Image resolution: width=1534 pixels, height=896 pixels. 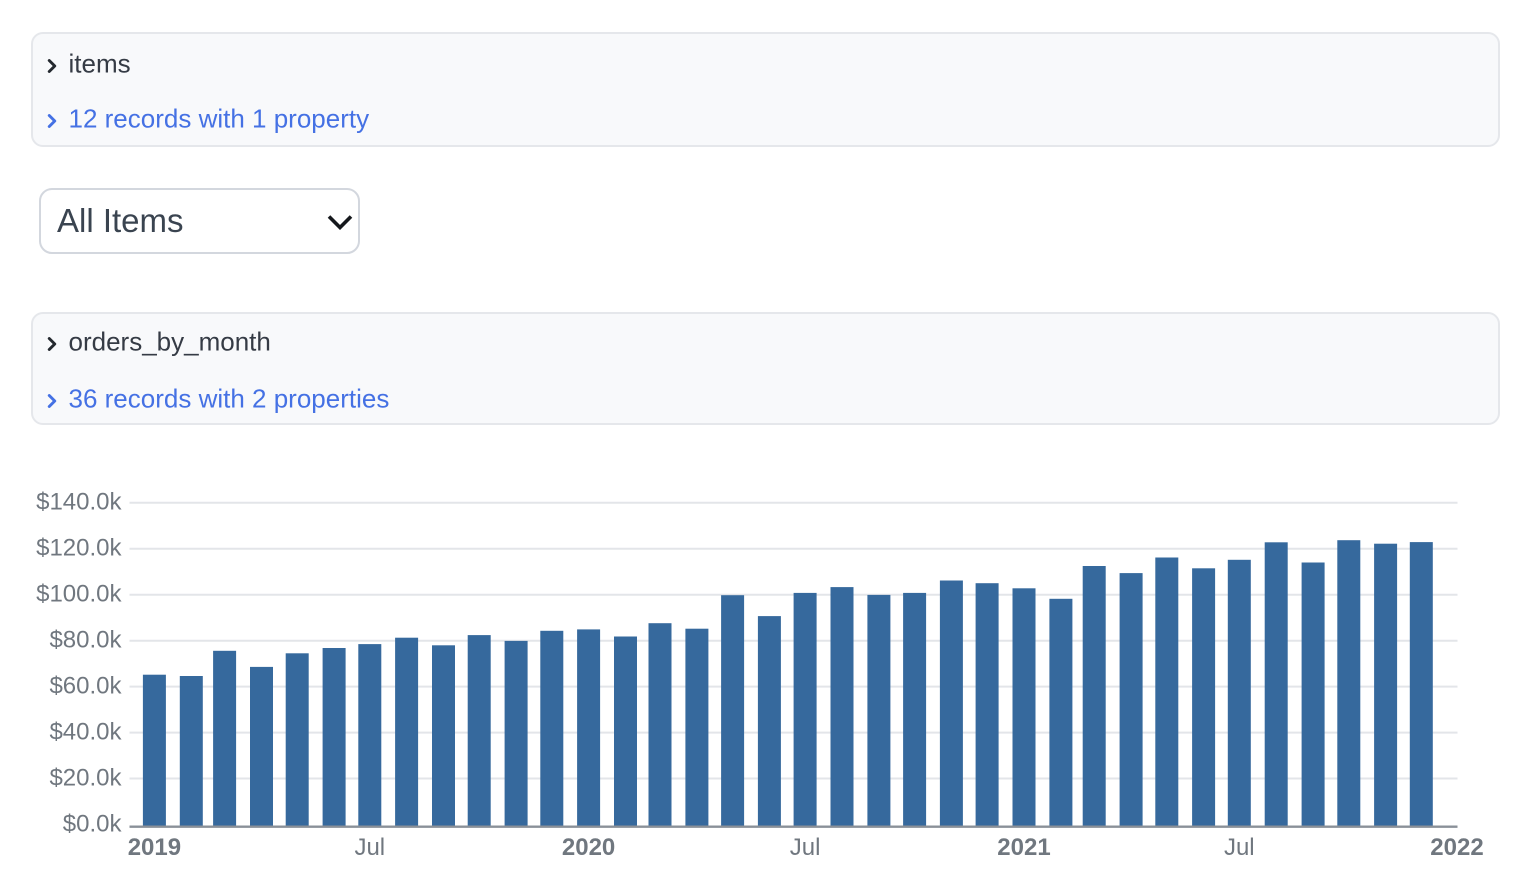 What do you see at coordinates (588, 847) in the screenshot?
I see `svg-text: 2020` at bounding box center [588, 847].